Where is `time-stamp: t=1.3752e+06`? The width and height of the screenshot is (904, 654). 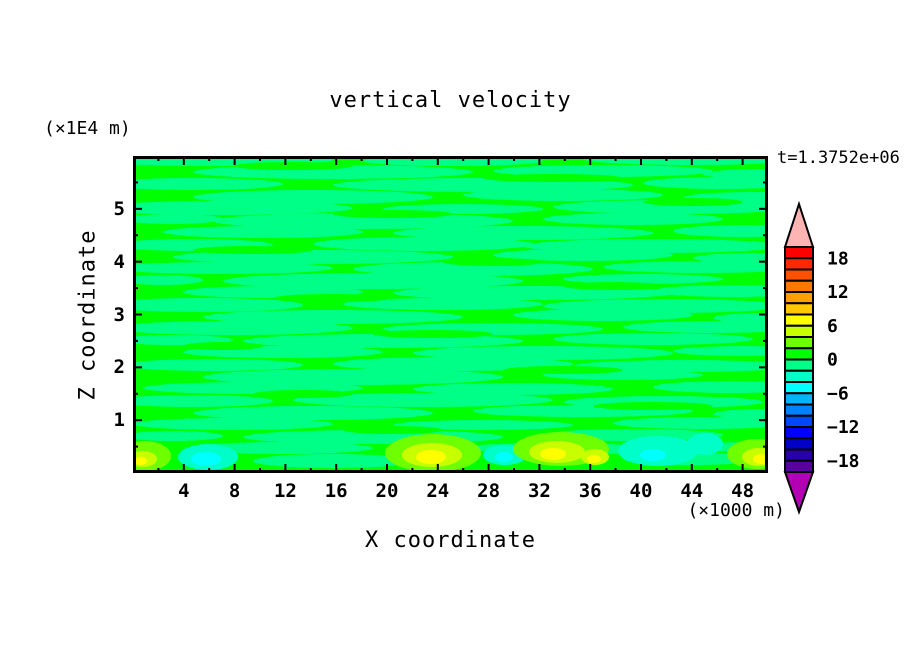 time-stamp: t=1.3752e+06 is located at coordinates (838, 158).